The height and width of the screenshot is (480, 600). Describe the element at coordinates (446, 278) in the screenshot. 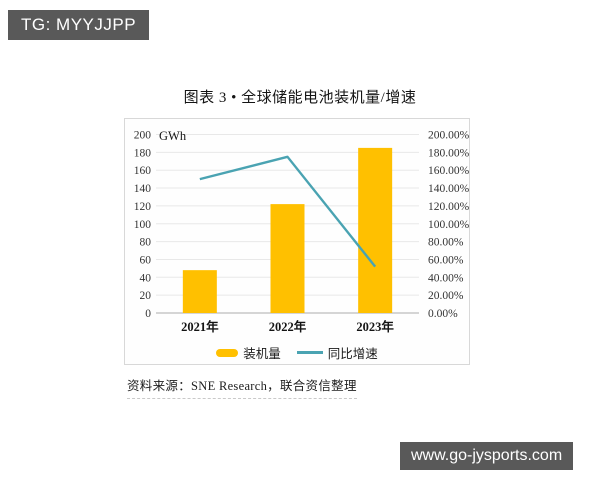

I see `right-axis-tick-label: 40.00%` at that location.